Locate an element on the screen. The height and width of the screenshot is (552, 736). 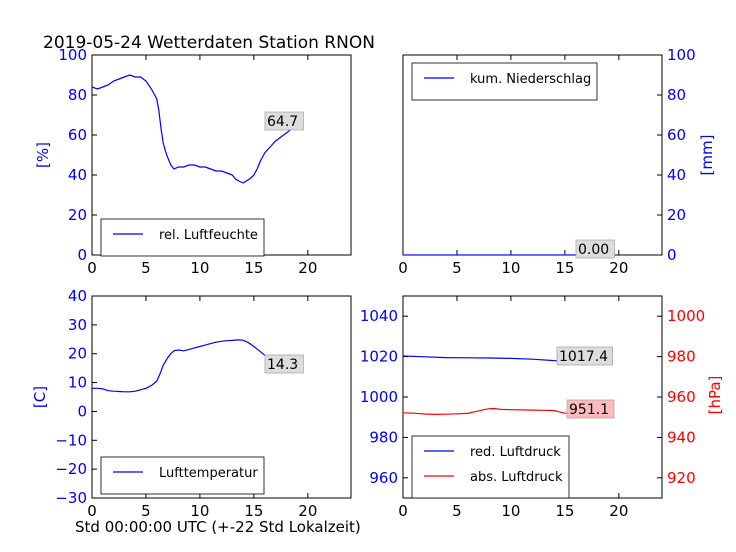
precipitation-chart-legend-label: kum. Niederschlag is located at coordinates (530, 79).